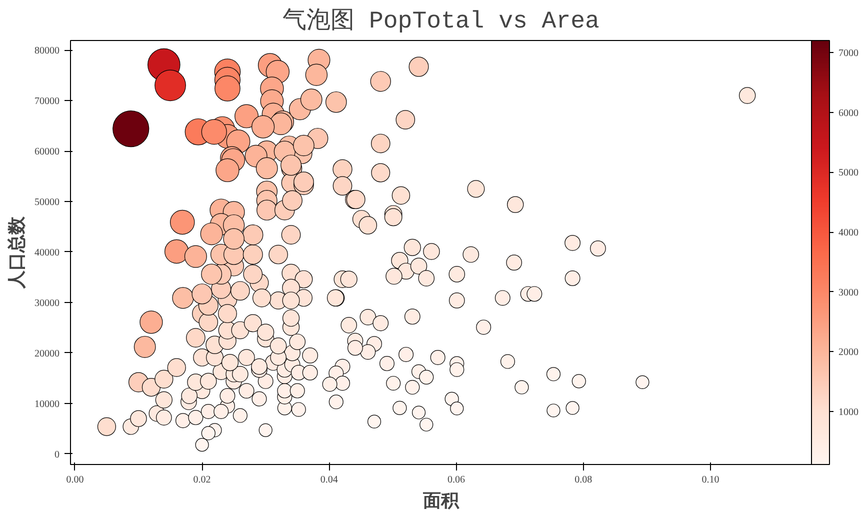  Describe the element at coordinates (47, 152) in the screenshot. I see `y-tick-label: 60000` at that location.